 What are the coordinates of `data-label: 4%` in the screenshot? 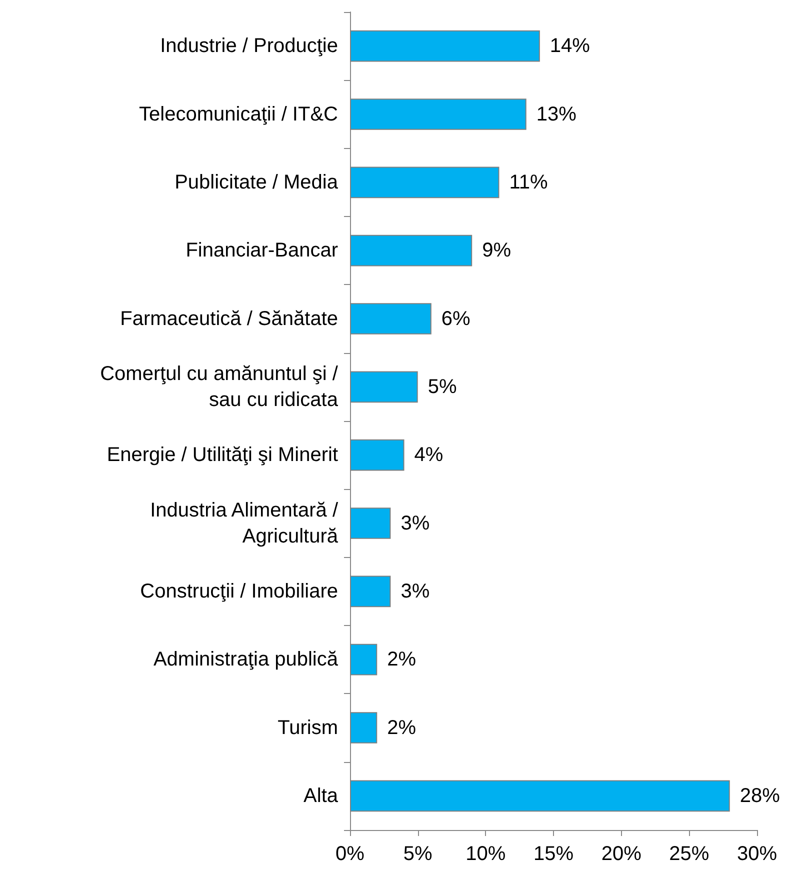 It's located at (429, 455).